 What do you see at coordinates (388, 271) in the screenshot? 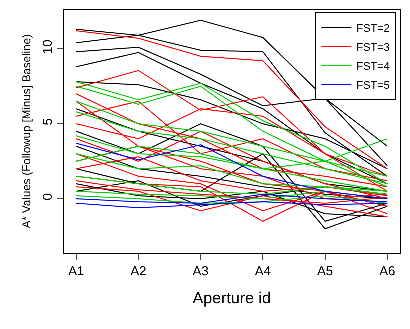
I see `x-tick-label: A6` at bounding box center [388, 271].